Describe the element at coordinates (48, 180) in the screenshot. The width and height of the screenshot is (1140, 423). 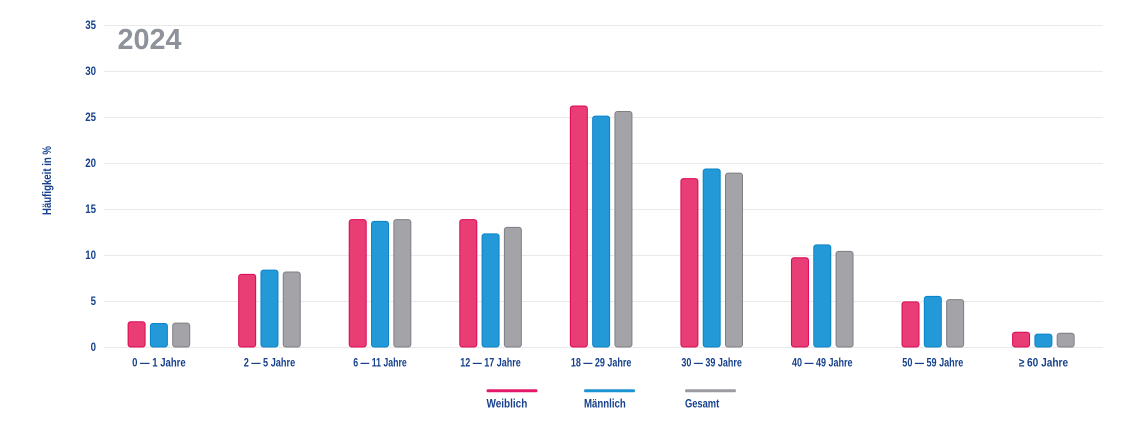
I see `svg-text: Häufigkeit in %` at that location.